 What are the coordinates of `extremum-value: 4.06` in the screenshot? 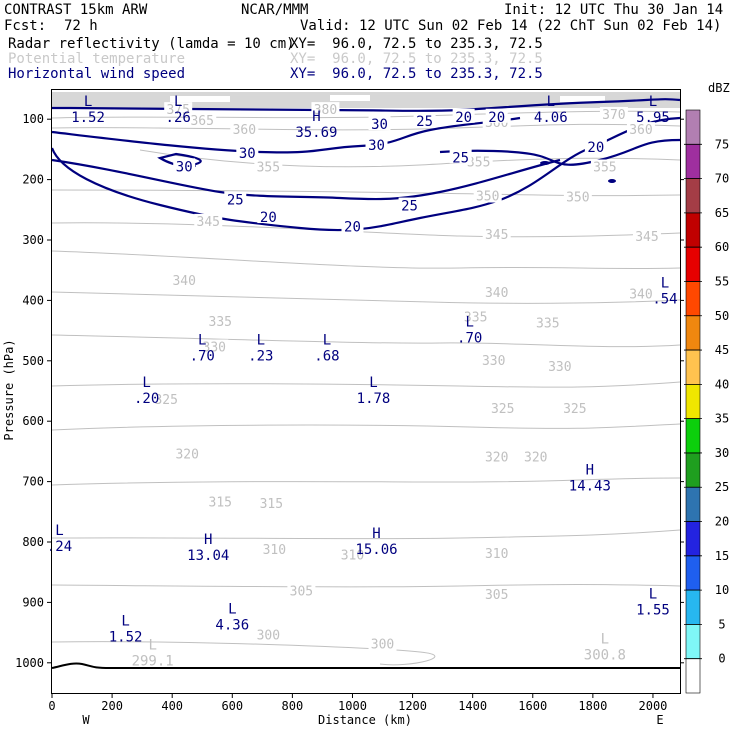 It's located at (551, 118).